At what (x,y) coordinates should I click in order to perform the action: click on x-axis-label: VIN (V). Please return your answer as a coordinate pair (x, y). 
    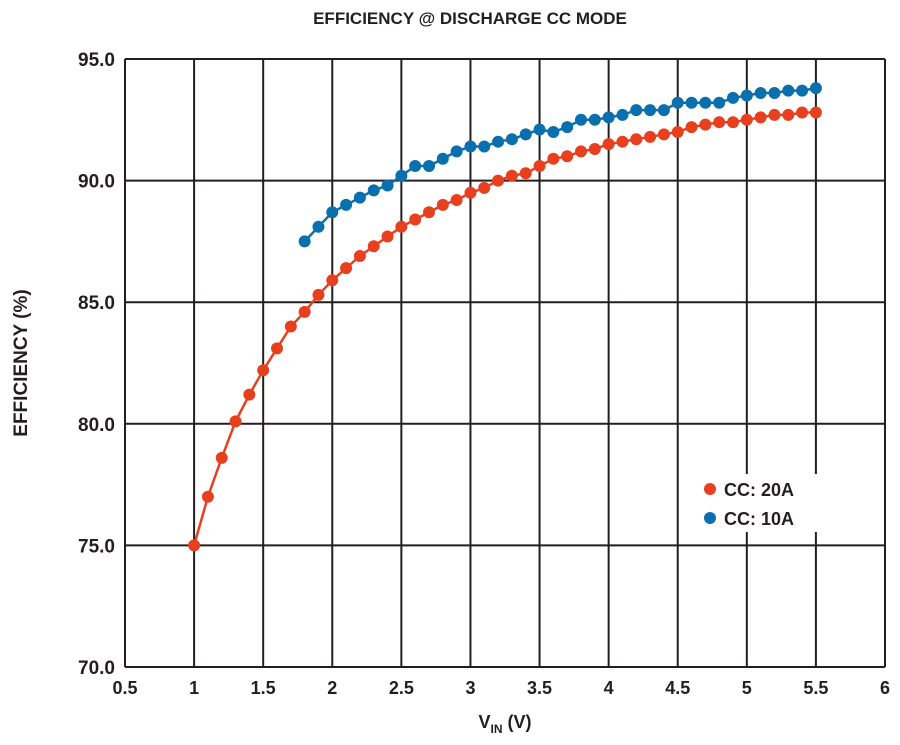
    Looking at the image, I should click on (504, 724).